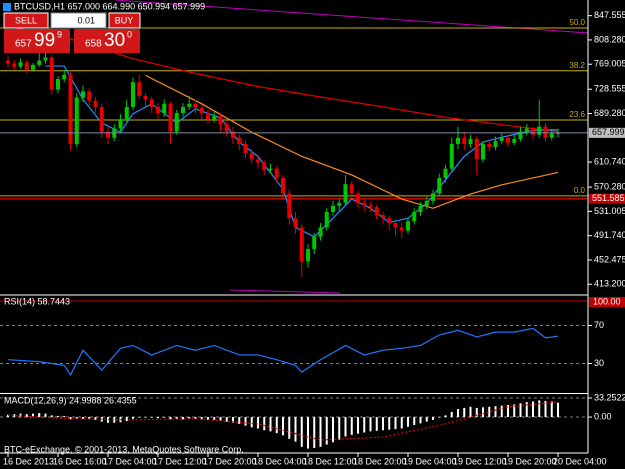  What do you see at coordinates (480, 461) in the screenshot?
I see `x-tick-label: 19 Dec 12:00` at bounding box center [480, 461].